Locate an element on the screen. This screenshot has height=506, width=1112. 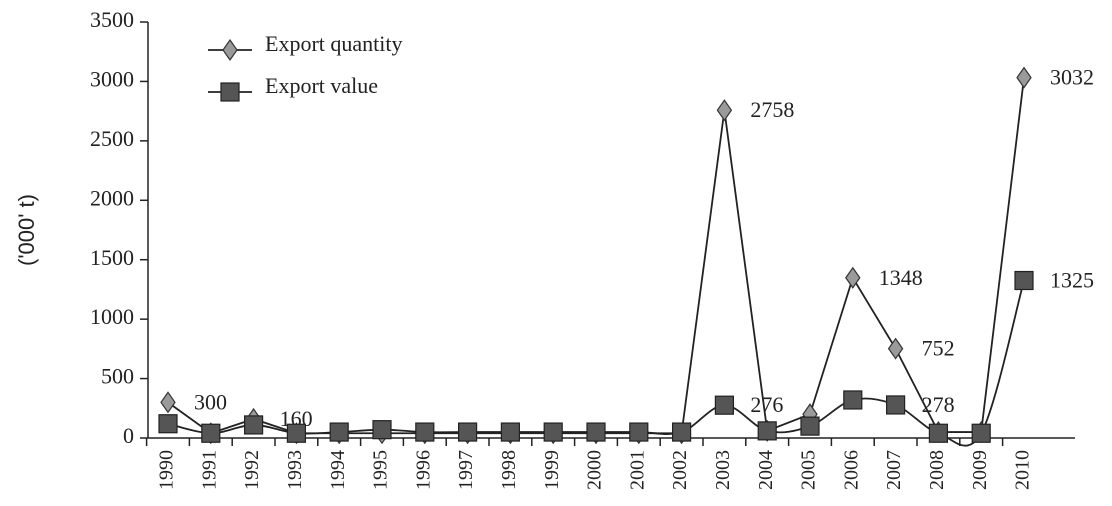
x-tick-label: 2000 is located at coordinates (595, 470).